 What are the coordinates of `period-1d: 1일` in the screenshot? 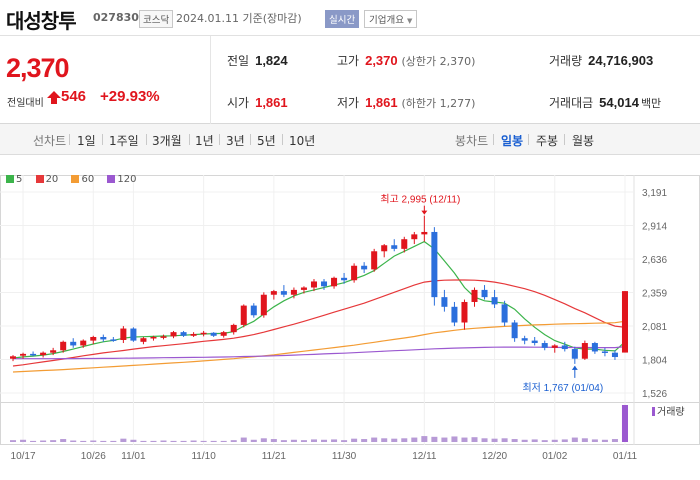 It's located at (86, 141).